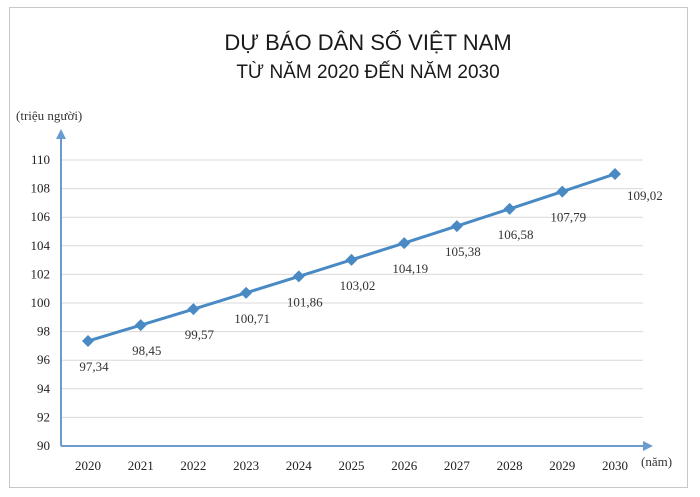 Image resolution: width=700 pixels, height=497 pixels. What do you see at coordinates (44, 359) in the screenshot?
I see `y-tick-96: 96` at bounding box center [44, 359].